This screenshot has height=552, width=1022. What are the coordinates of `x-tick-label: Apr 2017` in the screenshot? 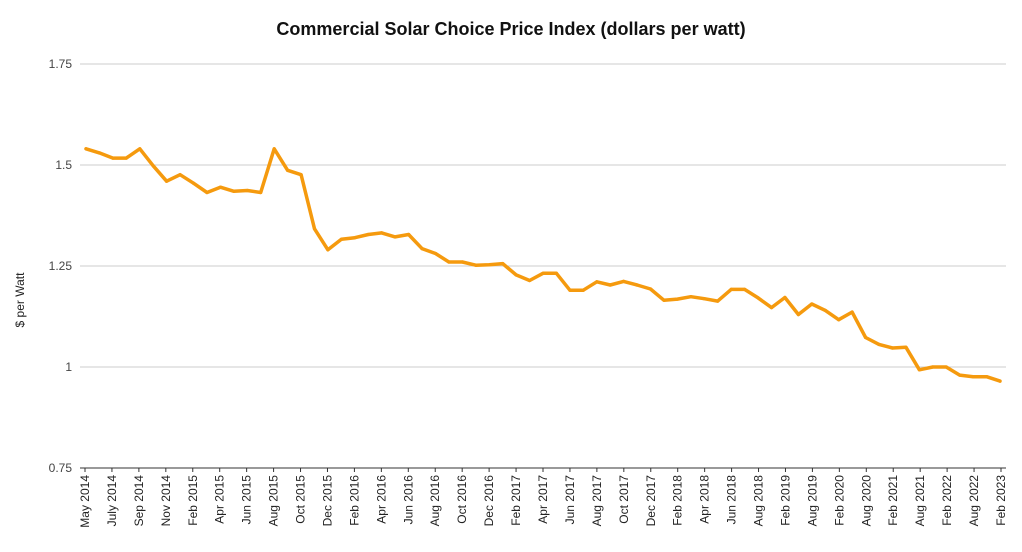 It's located at (543, 499).